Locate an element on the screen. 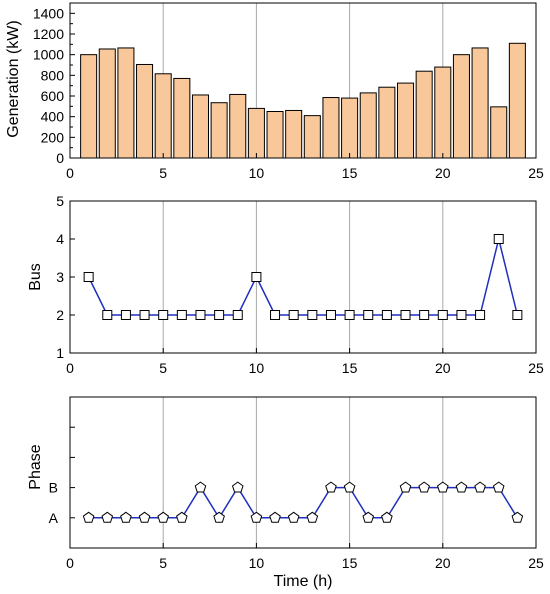 This screenshot has width=550, height=594. y-tick-label: 2 is located at coordinates (60, 315).